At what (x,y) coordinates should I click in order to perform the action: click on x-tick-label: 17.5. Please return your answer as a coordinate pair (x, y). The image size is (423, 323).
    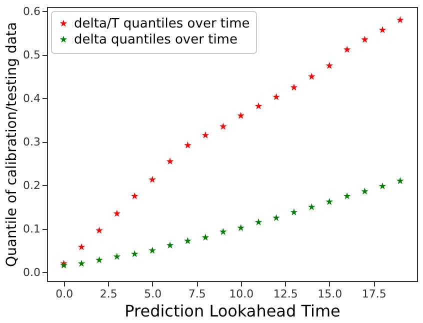
    Looking at the image, I should click on (374, 294).